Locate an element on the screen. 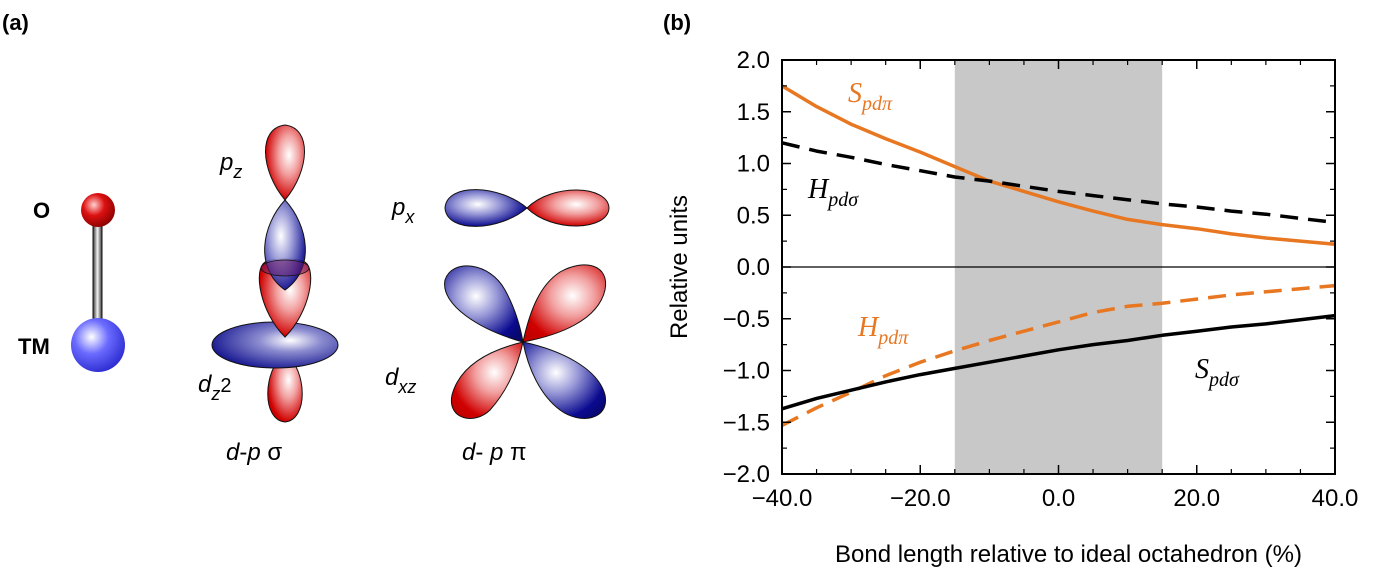 The image size is (1390, 571). sigma-caption: d-p σ is located at coordinates (254, 452).